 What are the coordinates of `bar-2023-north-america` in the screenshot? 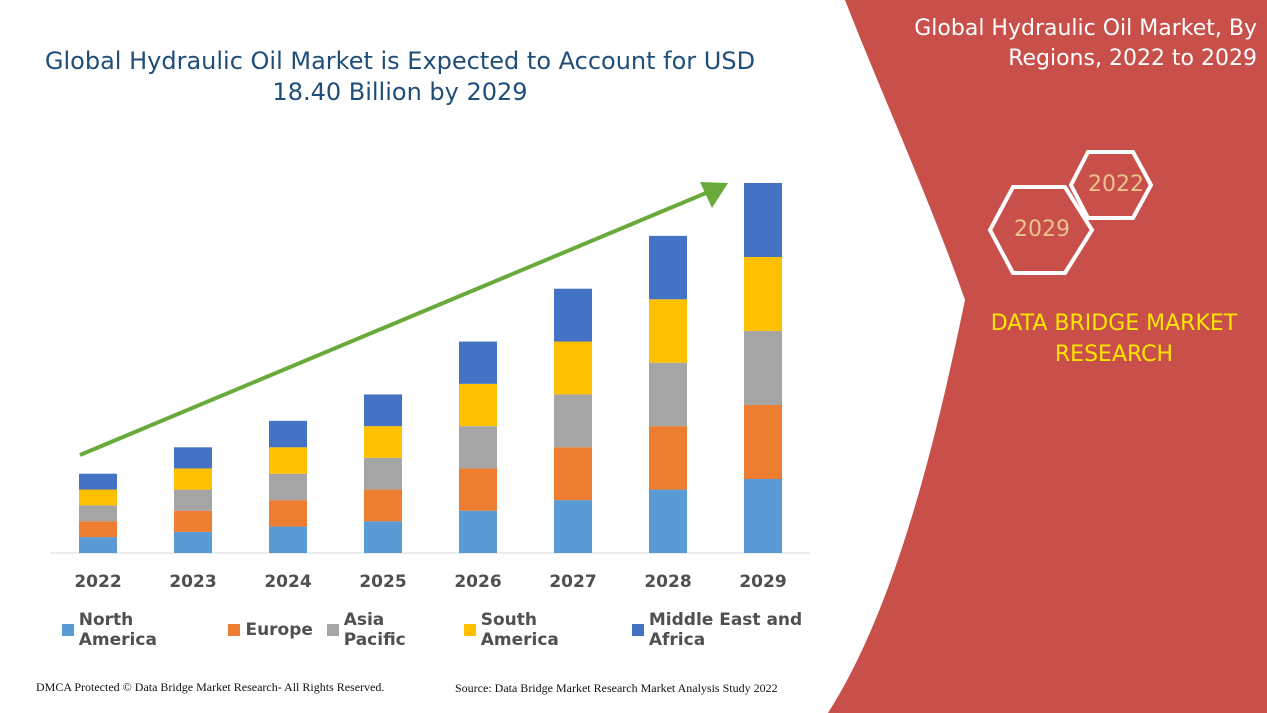 It's located at (193, 542).